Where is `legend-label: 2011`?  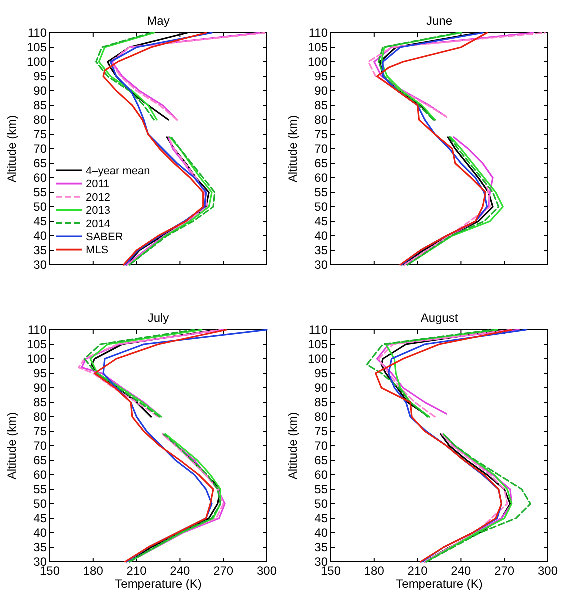
legend-label: 2011 is located at coordinates (98, 184).